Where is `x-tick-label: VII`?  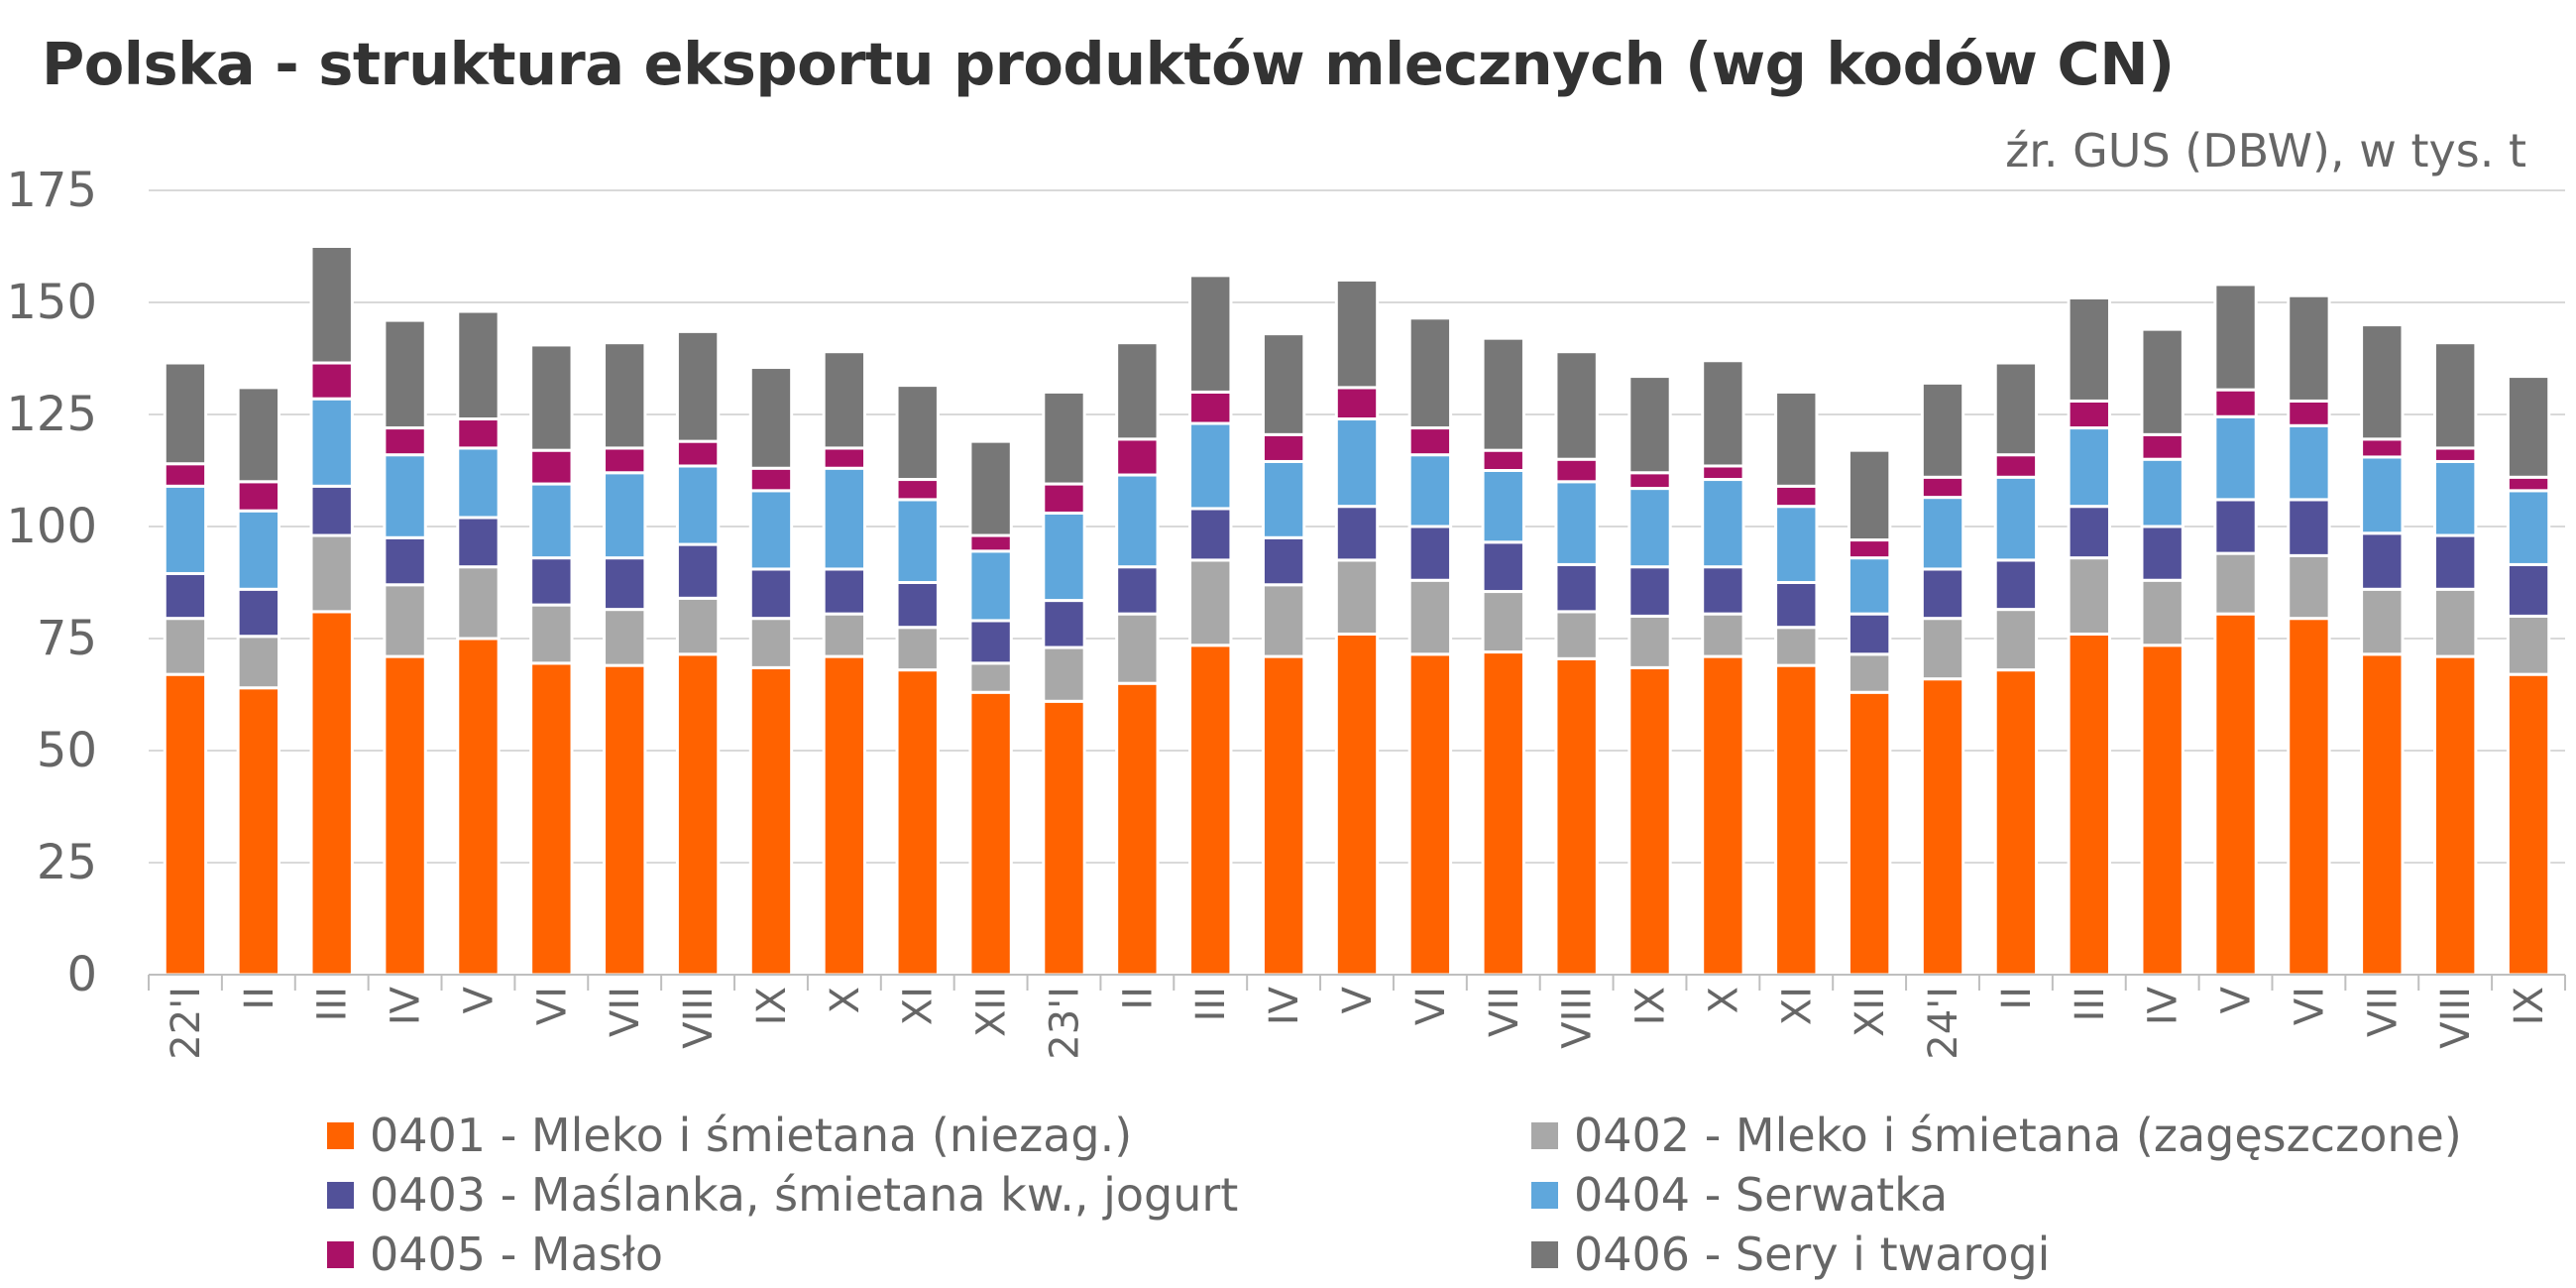 x-tick-label: VII is located at coordinates (625, 1012).